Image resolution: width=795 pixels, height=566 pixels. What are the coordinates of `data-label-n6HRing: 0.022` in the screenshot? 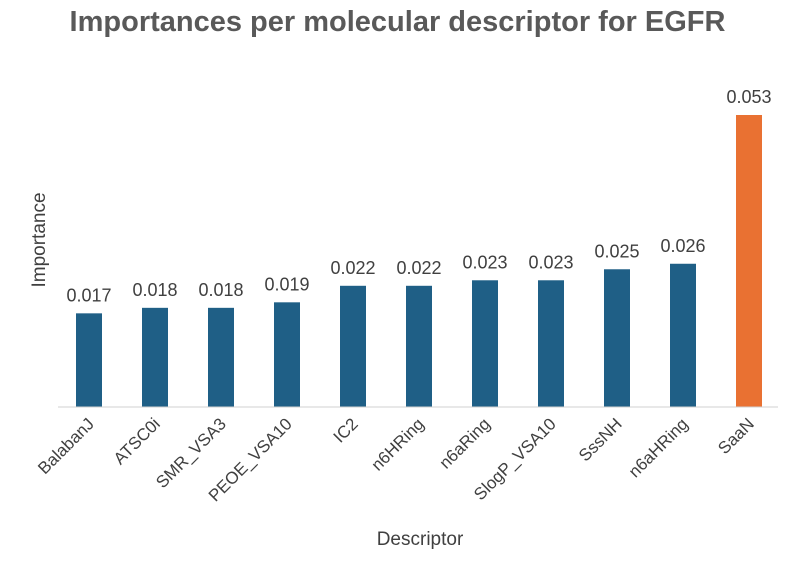 It's located at (418, 268).